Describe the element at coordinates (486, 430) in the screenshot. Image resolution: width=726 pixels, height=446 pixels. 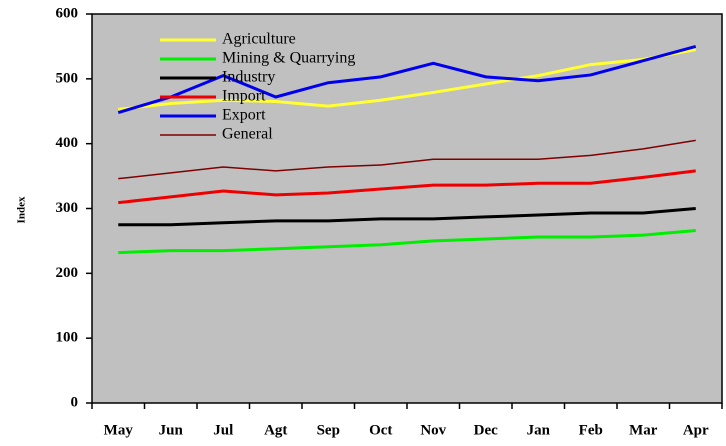
I see `x-tick-label: Dec` at that location.